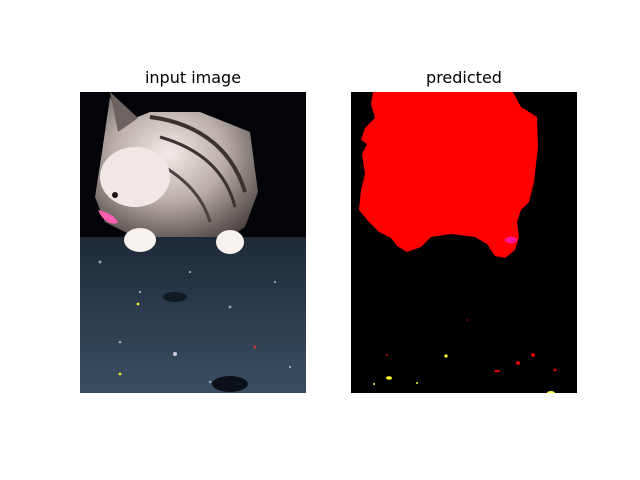 Image resolution: width=640 pixels, height=480 pixels. What do you see at coordinates (464, 77) in the screenshot?
I see `predicted-title: predicted` at bounding box center [464, 77].